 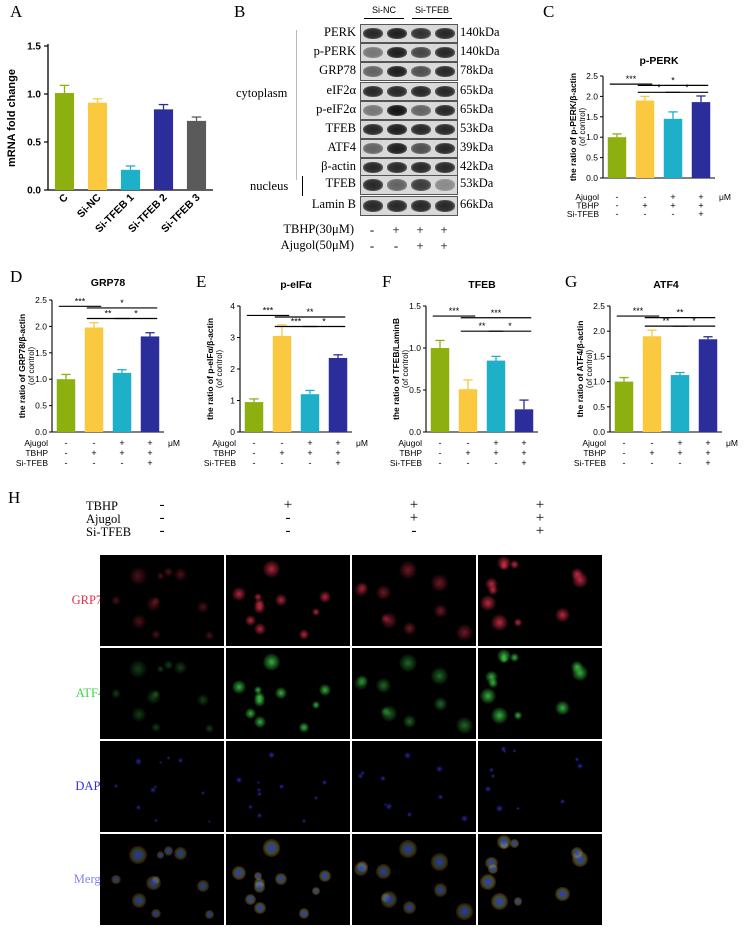 I want to click on y-tick-label: 0, so click(x=232, y=432).